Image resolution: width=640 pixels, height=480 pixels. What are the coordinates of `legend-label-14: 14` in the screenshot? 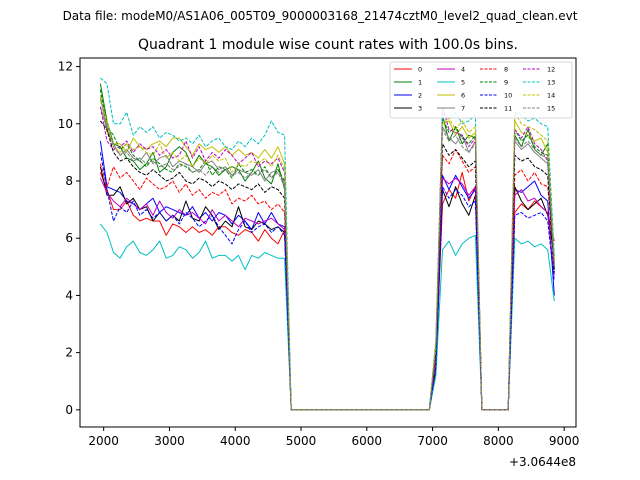 It's located at (551, 96).